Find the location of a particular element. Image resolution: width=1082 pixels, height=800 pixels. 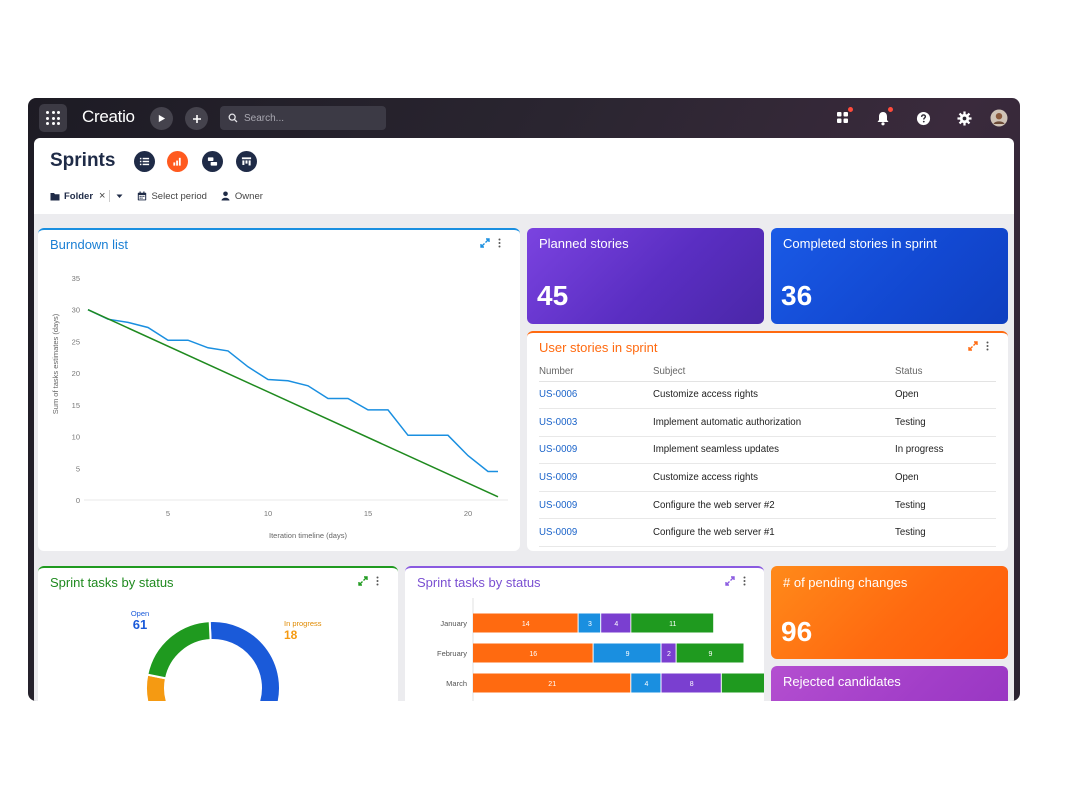

kanban-view-button is located at coordinates (246, 161).